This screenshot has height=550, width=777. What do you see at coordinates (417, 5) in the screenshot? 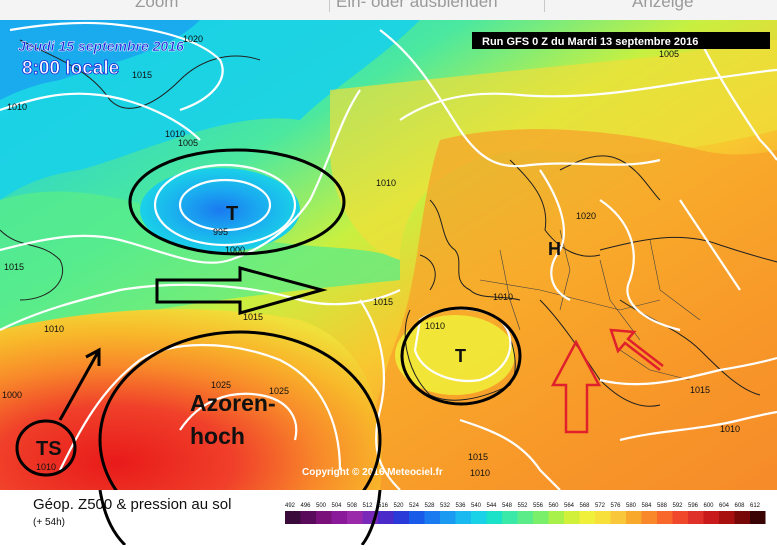
I see `toolbar-toggle: Ein- oder ausblenden` at bounding box center [417, 5].